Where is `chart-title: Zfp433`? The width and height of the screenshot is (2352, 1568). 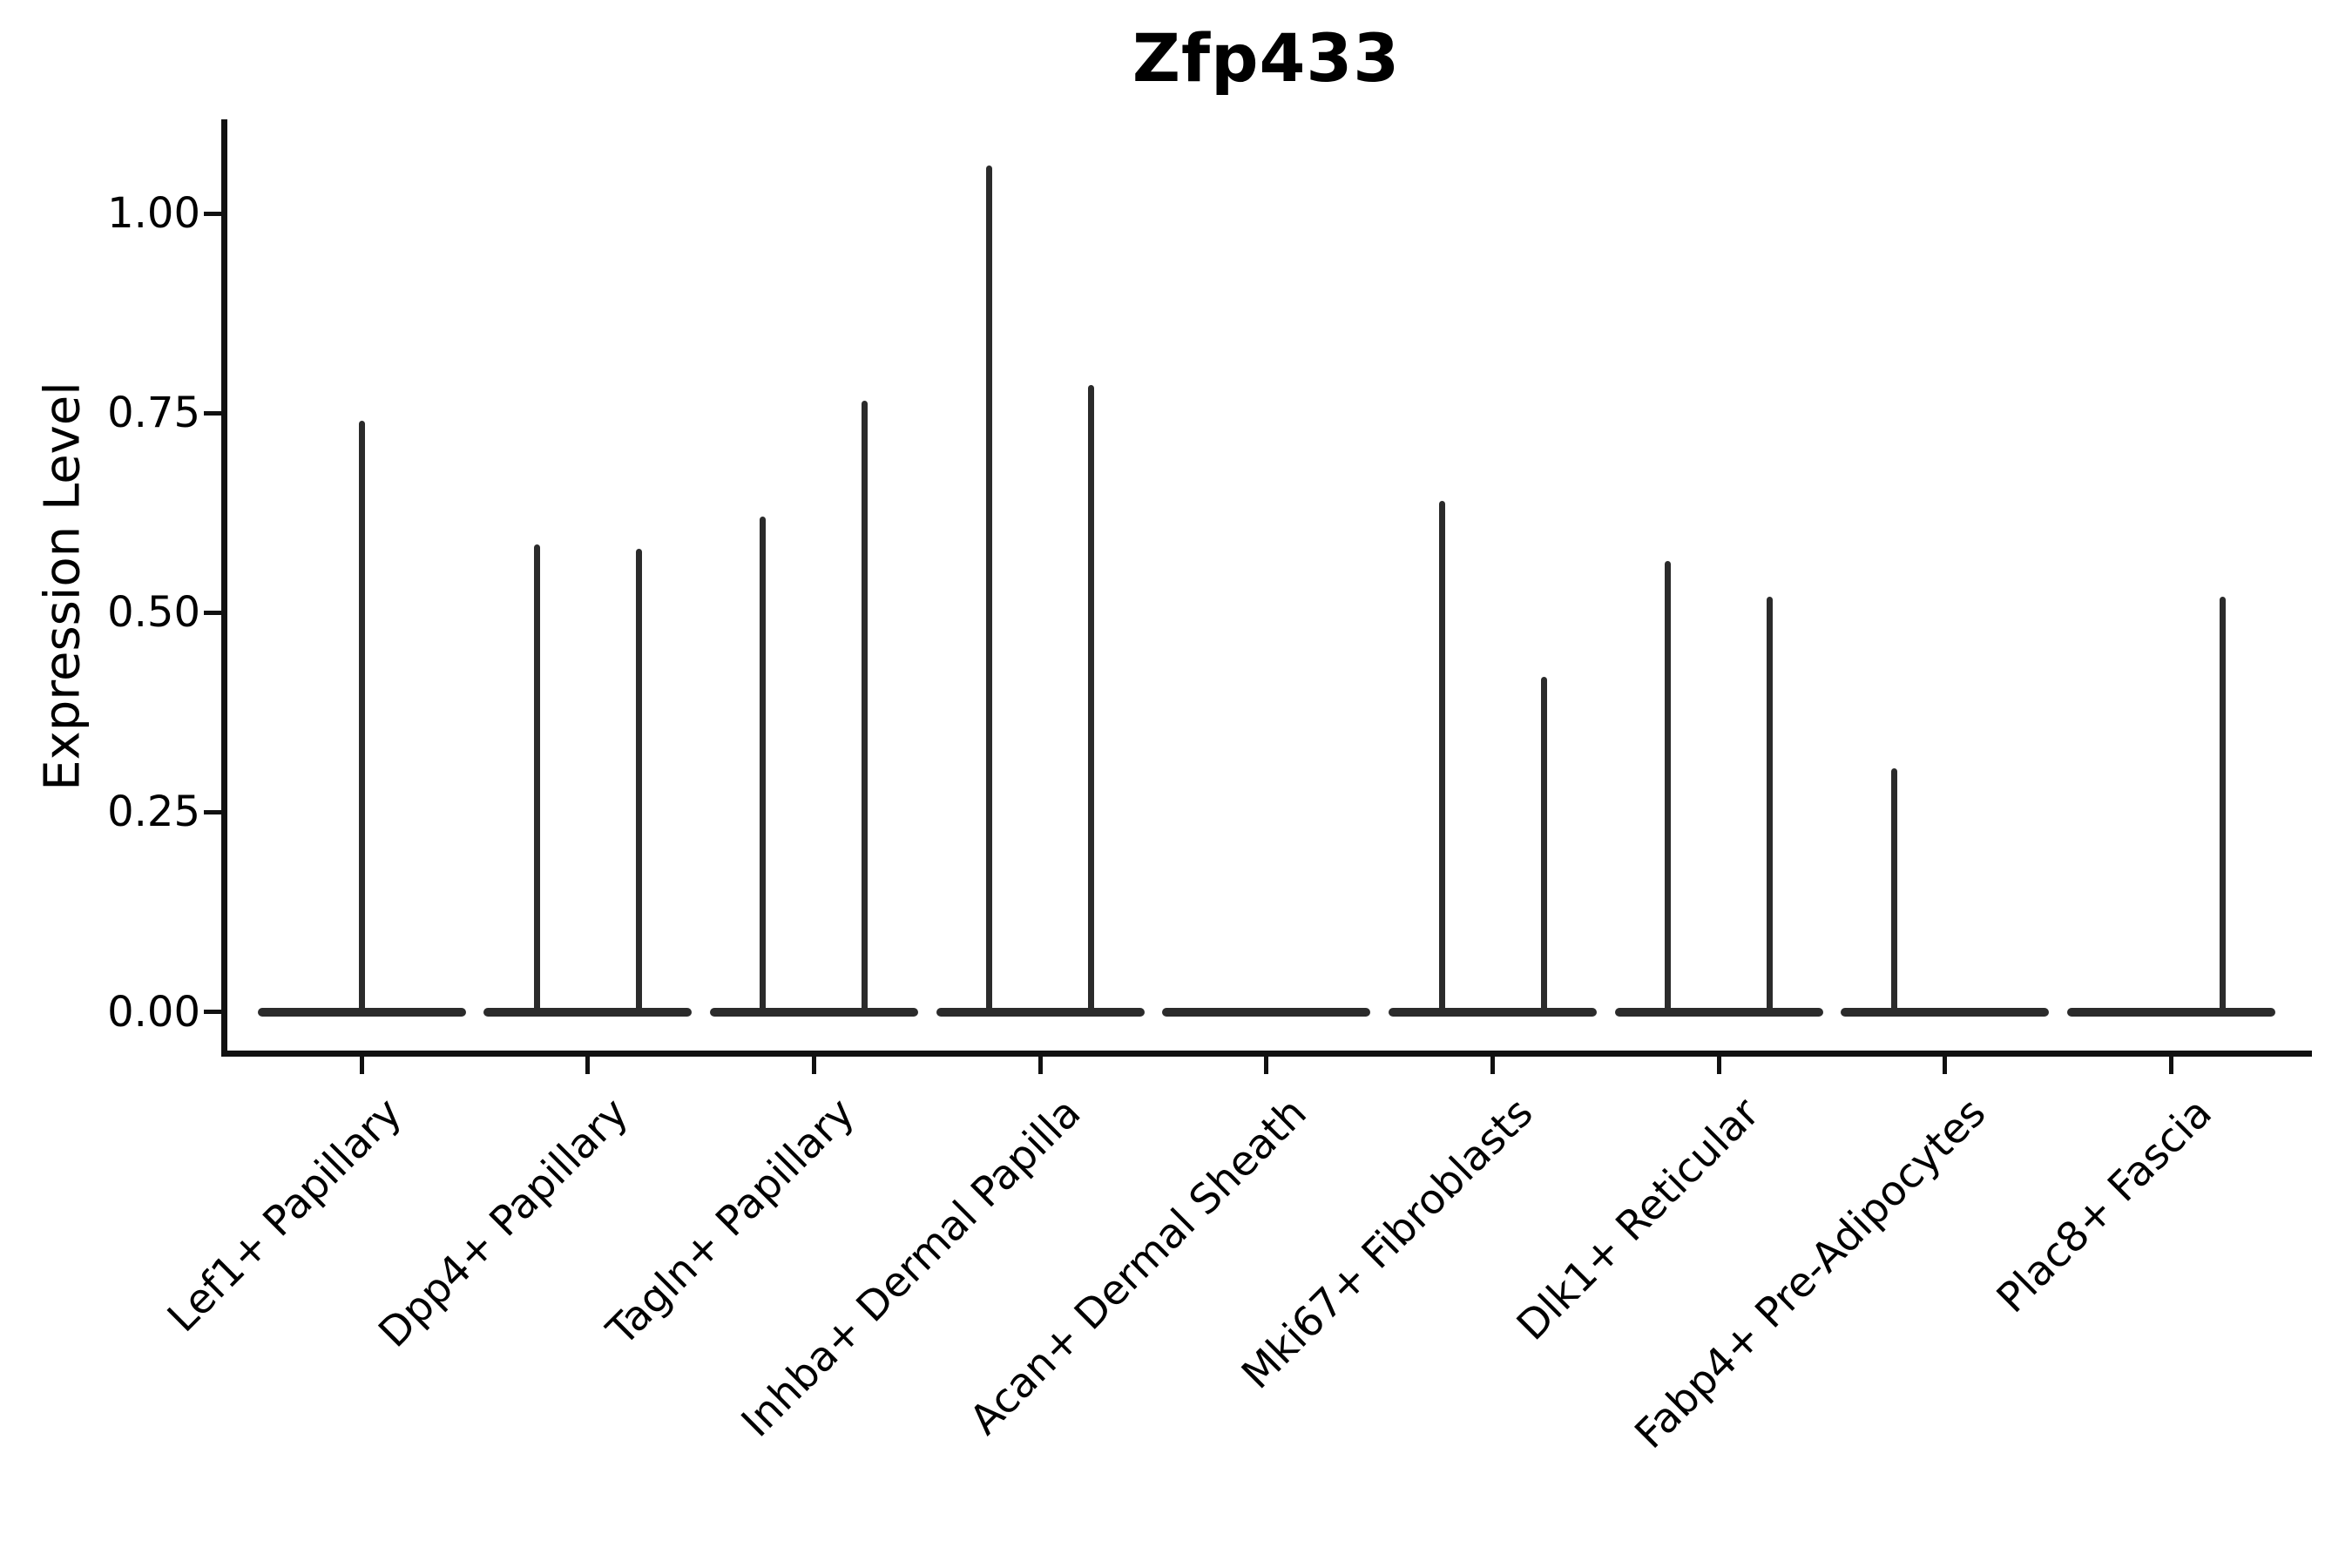 chart-title: Zfp433 is located at coordinates (1266, 58).